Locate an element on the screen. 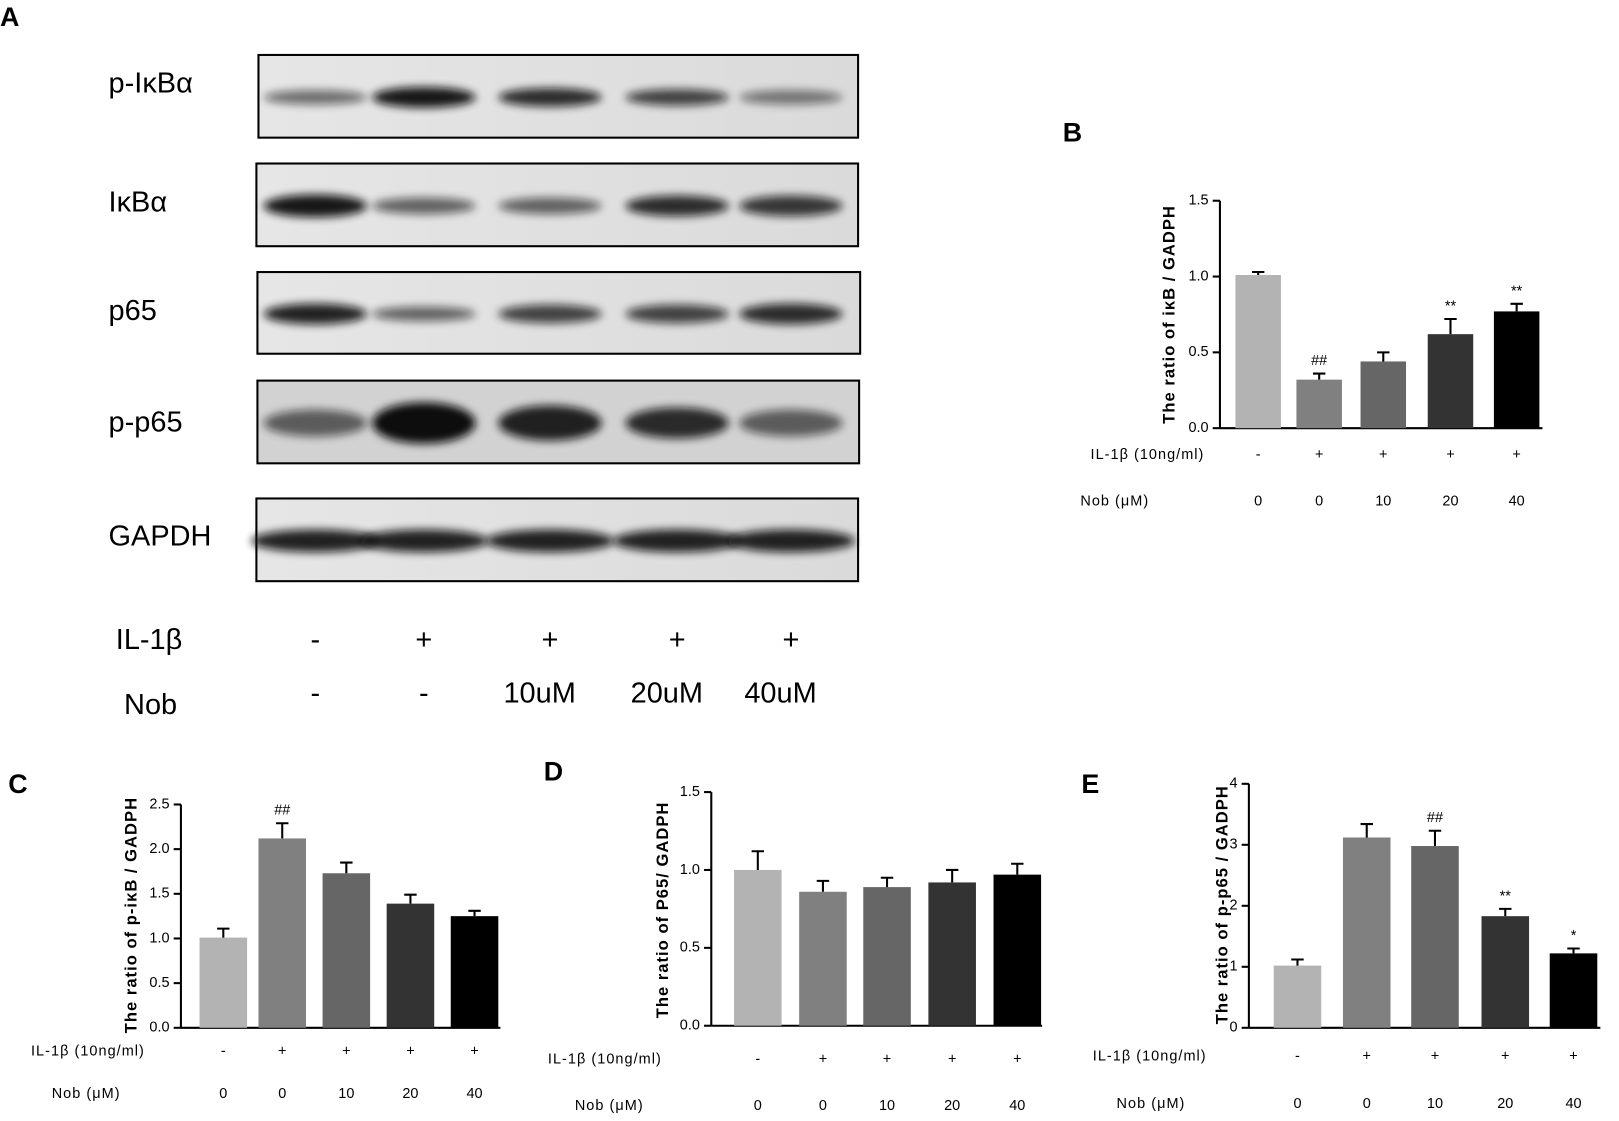 Image resolution: width=1619 pixels, height=1121 pixels. blot-row-label: GAPDH is located at coordinates (160, 536).